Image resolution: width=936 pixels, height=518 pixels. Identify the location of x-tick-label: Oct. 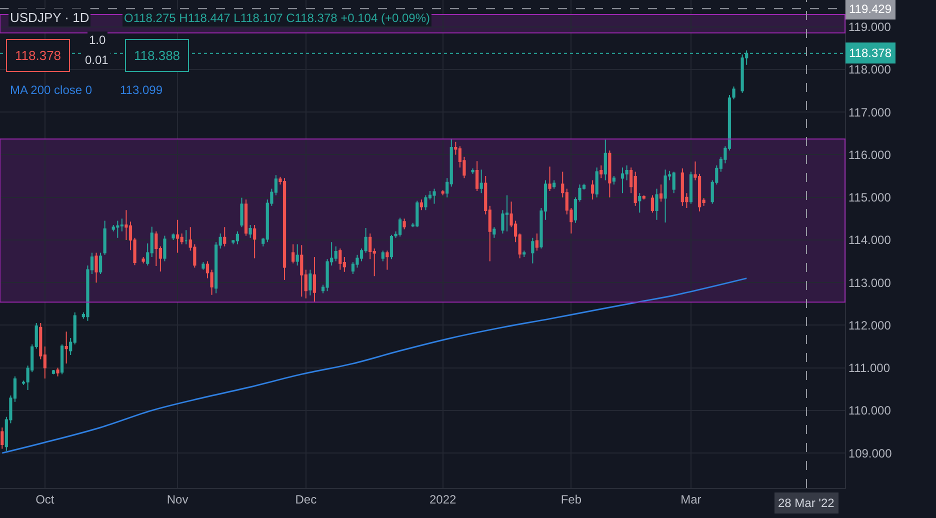
(45, 499).